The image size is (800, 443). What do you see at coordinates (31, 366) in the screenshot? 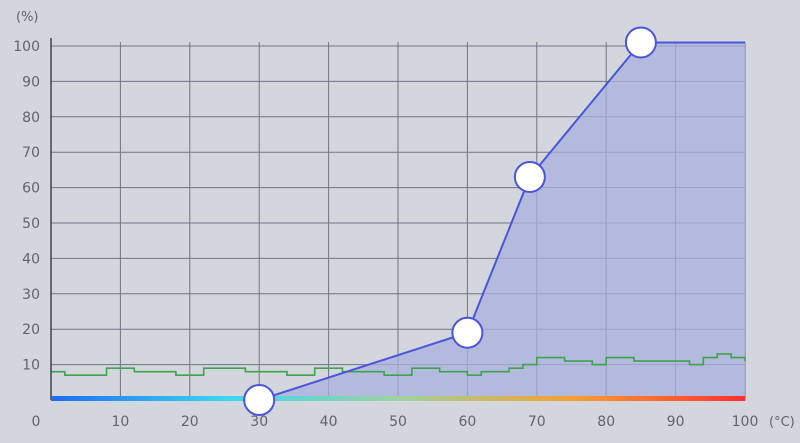
I see `y-tick-label: 10` at bounding box center [31, 366].